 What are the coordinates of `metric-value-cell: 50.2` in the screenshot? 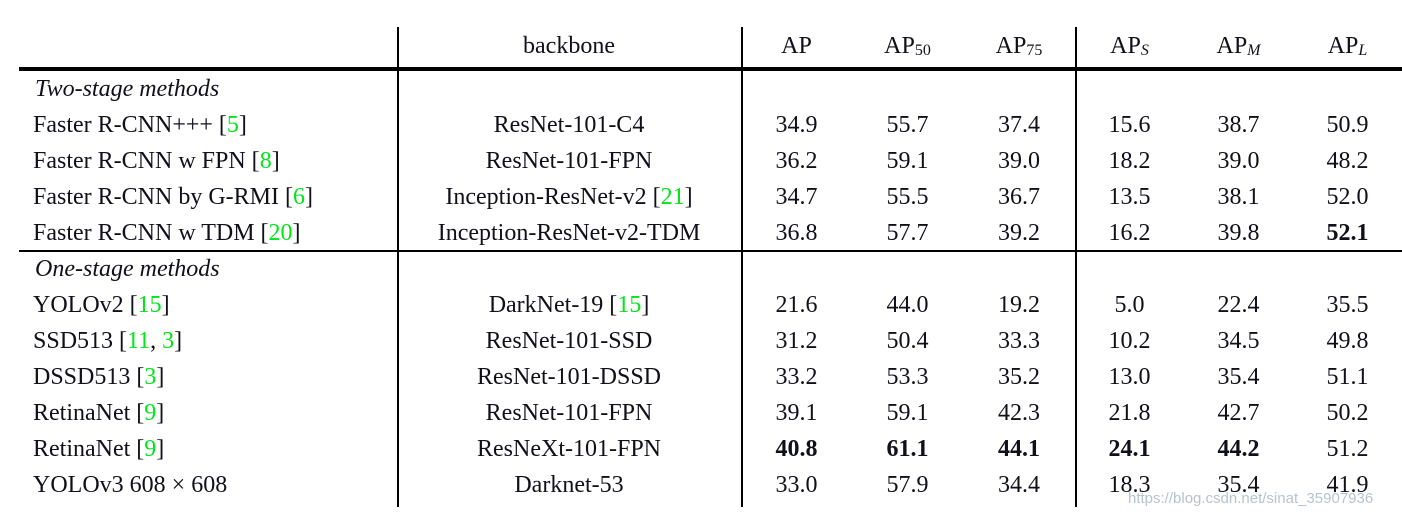 It's located at (1347, 413).